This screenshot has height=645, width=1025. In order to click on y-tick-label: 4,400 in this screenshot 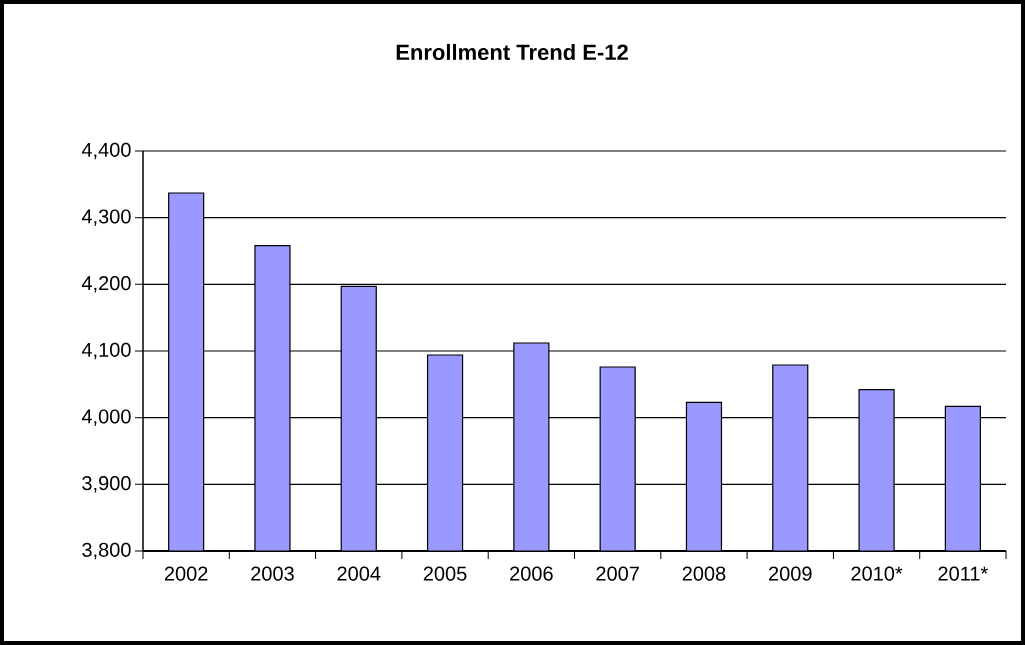, I will do `click(106, 151)`.